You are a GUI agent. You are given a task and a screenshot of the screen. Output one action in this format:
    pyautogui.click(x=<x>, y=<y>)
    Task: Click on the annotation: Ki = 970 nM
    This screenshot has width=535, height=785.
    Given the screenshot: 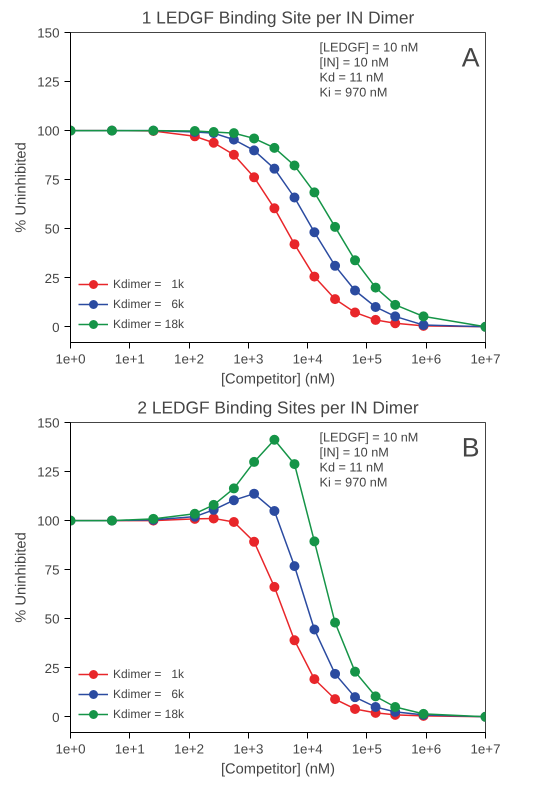 What is the action you would take?
    pyautogui.click(x=354, y=93)
    